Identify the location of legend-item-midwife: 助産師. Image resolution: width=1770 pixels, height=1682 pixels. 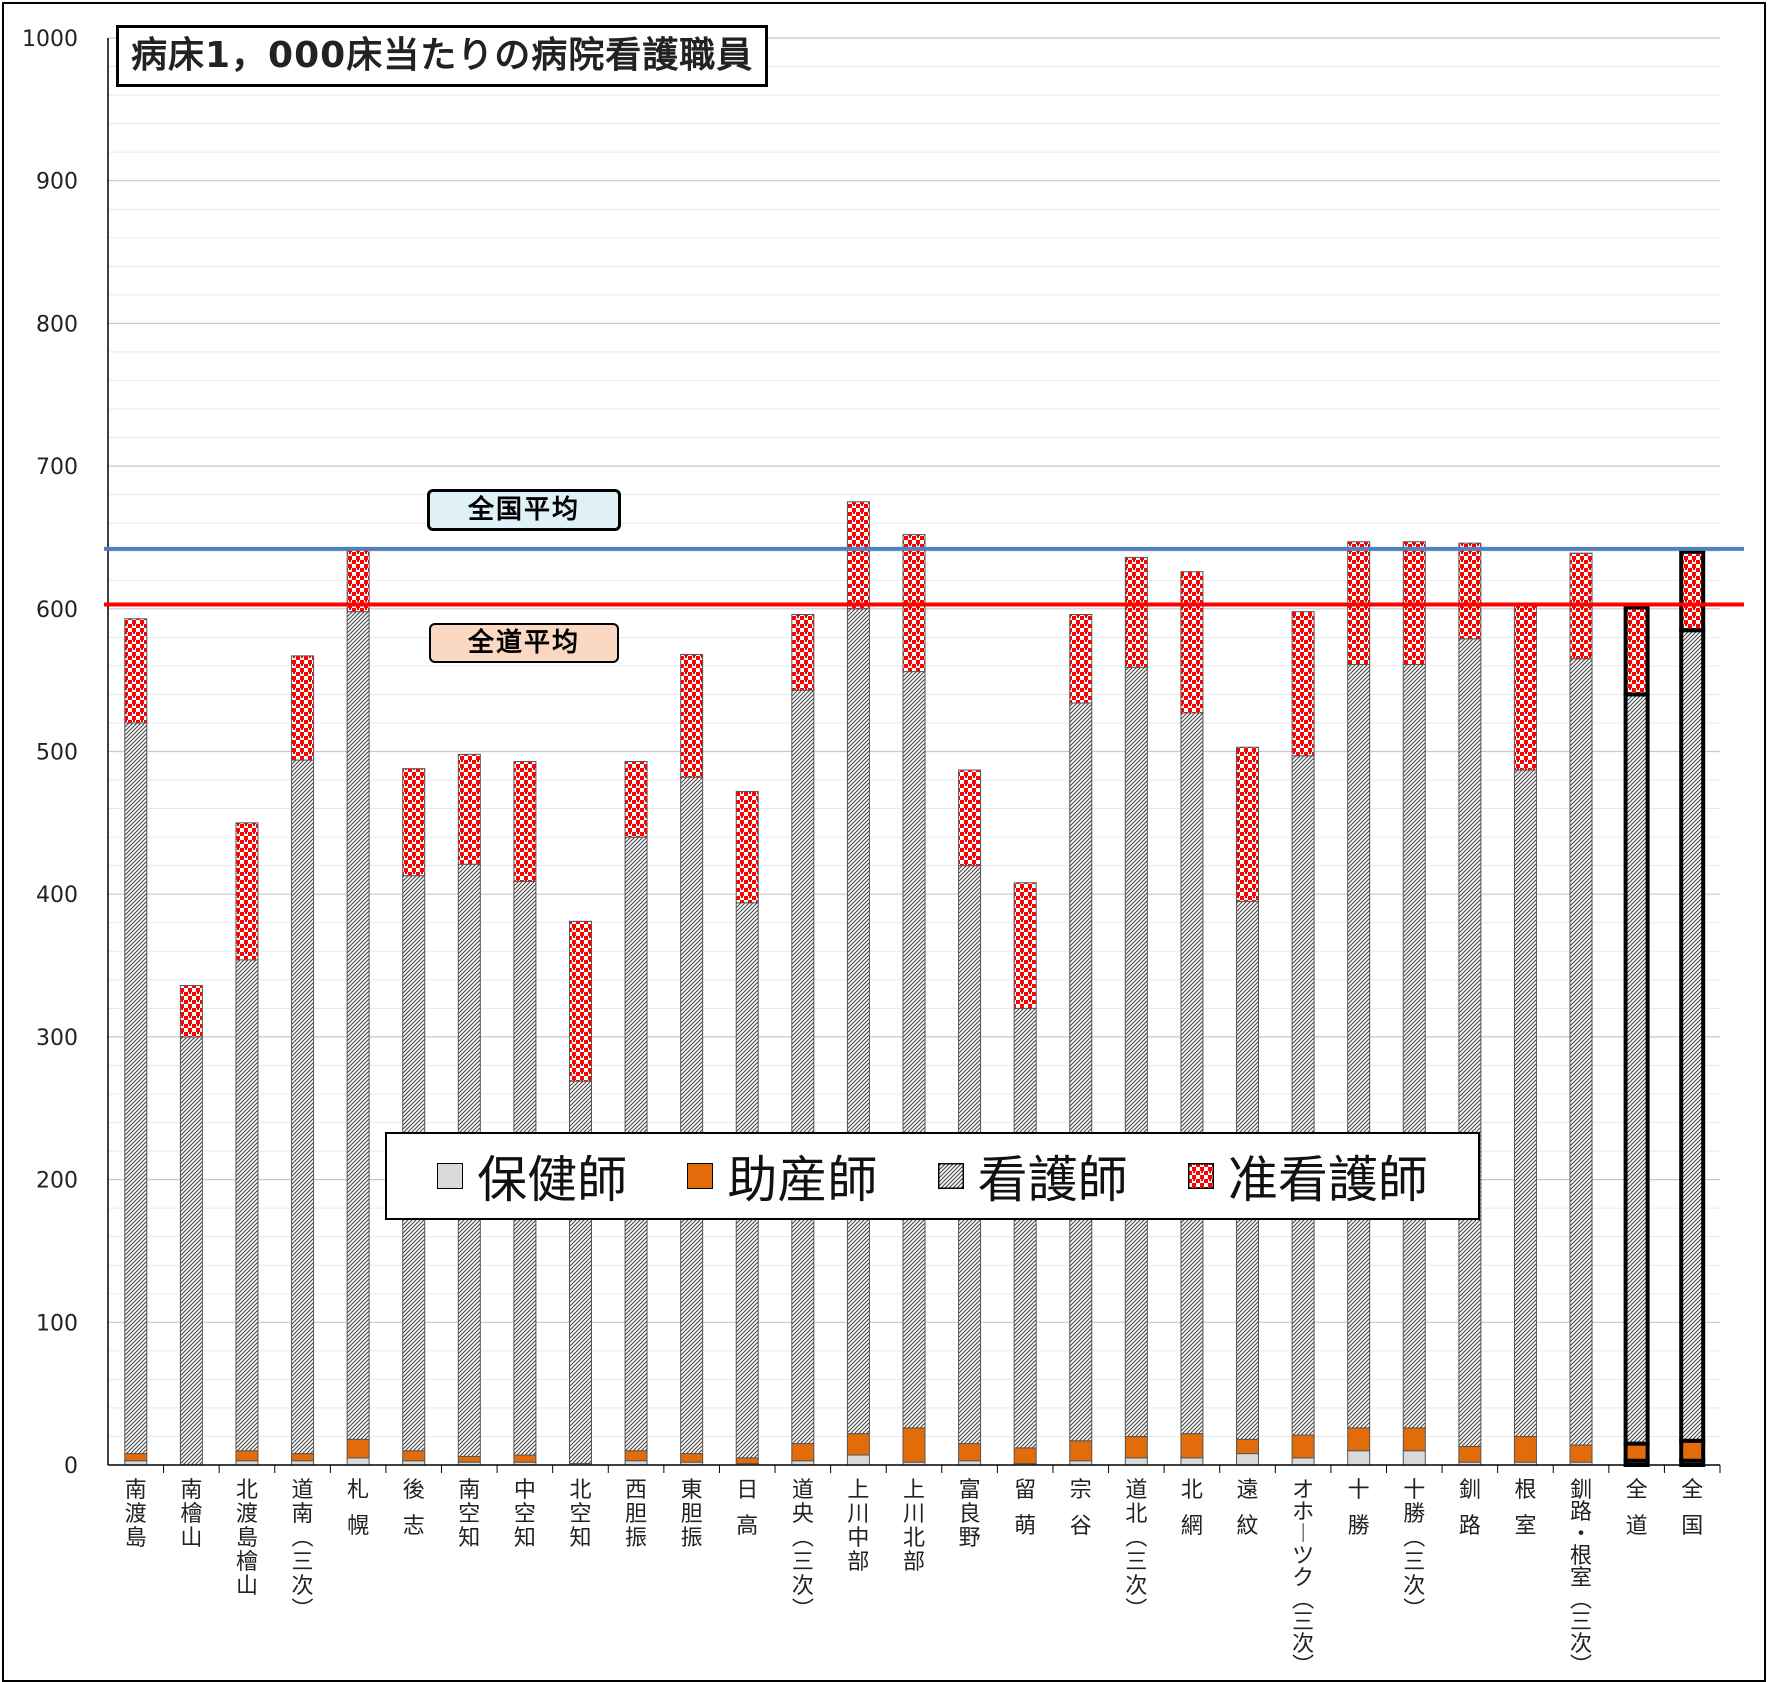
(782, 1176).